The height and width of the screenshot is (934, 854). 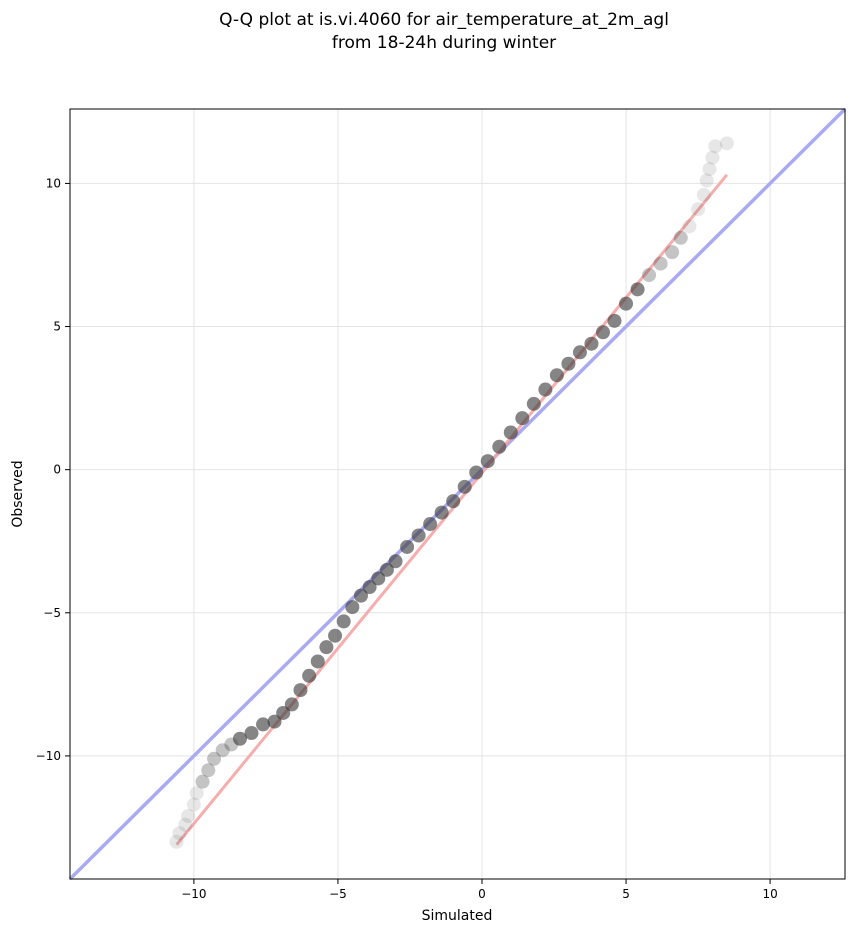 What do you see at coordinates (457, 916) in the screenshot?
I see `x-axis-label: Simulated` at bounding box center [457, 916].